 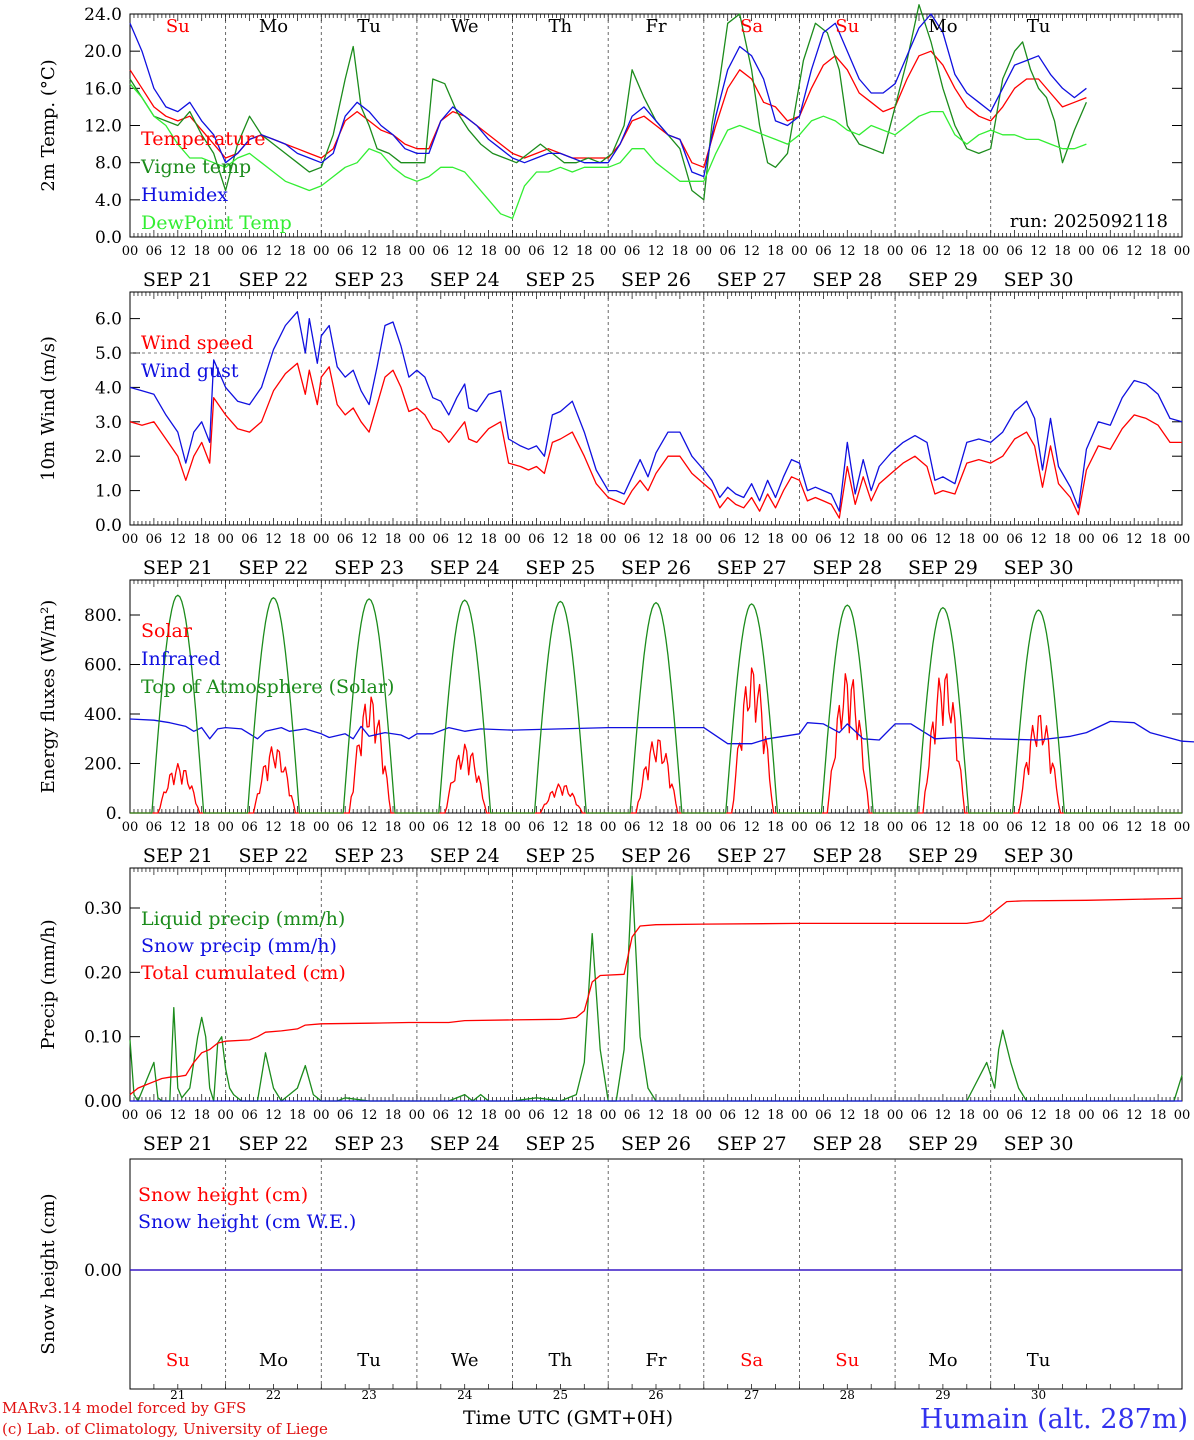 What do you see at coordinates (1054, 1419) in the screenshot?
I see `station-title: Humain (alt. 287m)` at bounding box center [1054, 1419].